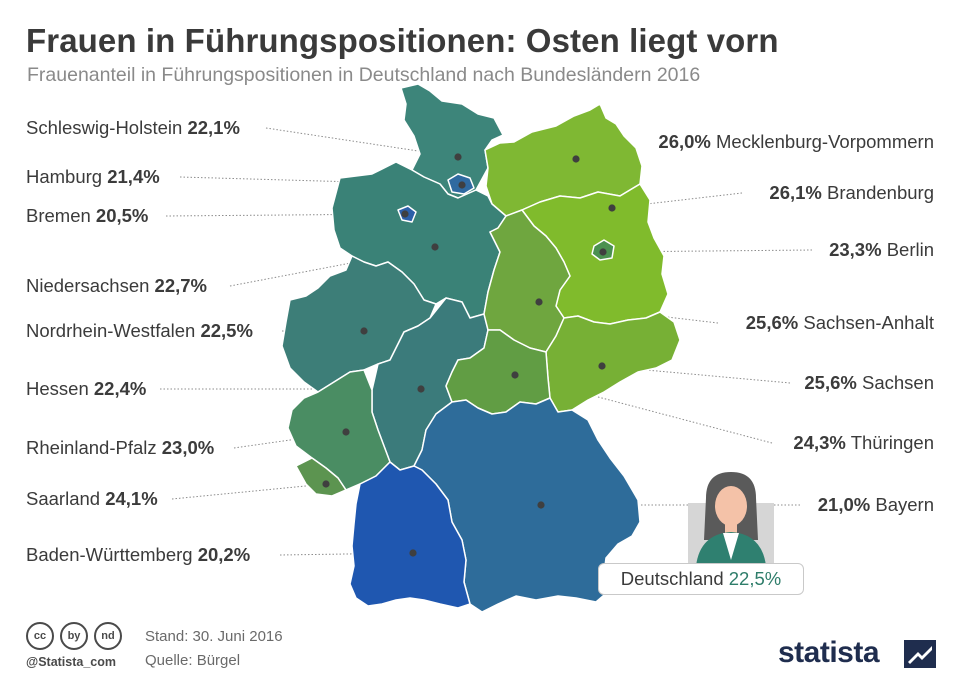  Describe the element at coordinates (321, 477) in the screenshot. I see `region-saarland` at that location.